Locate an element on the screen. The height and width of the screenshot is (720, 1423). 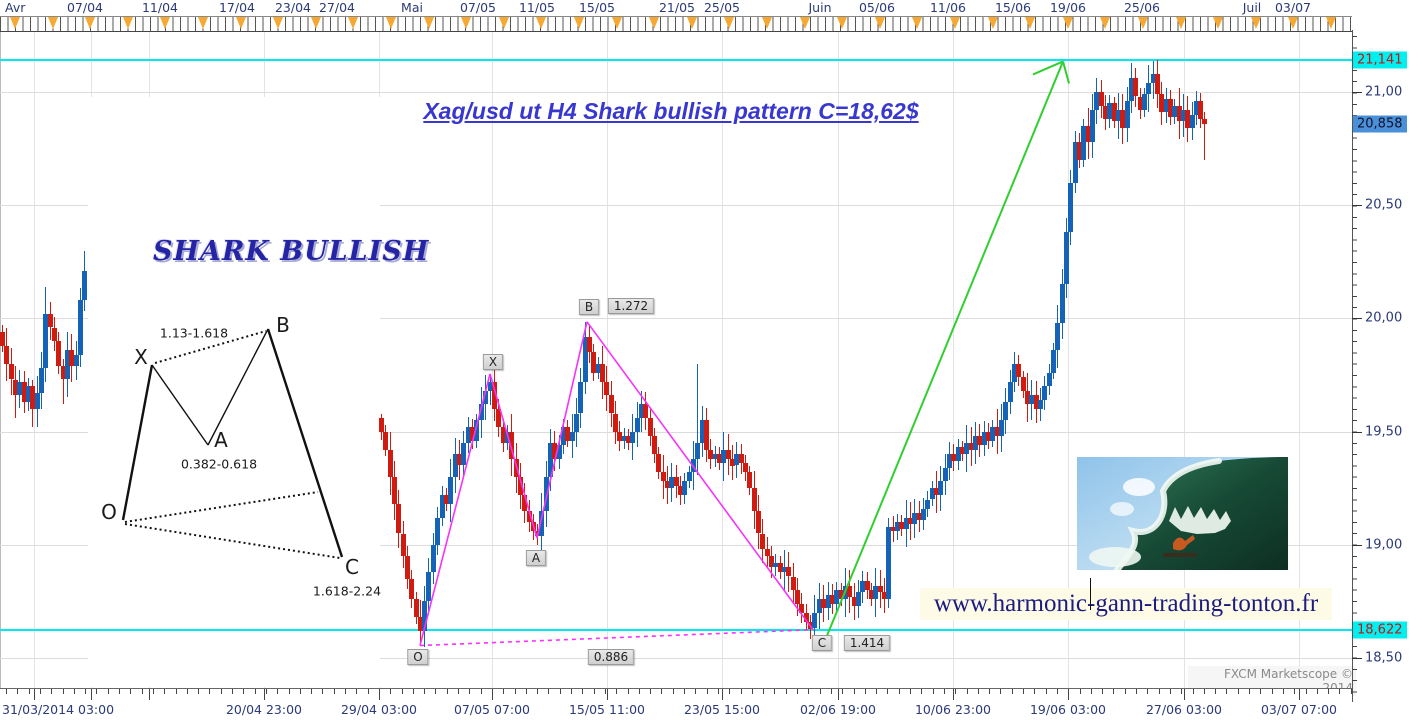
pattern-chip-1.272: 1.272 is located at coordinates (631, 306).